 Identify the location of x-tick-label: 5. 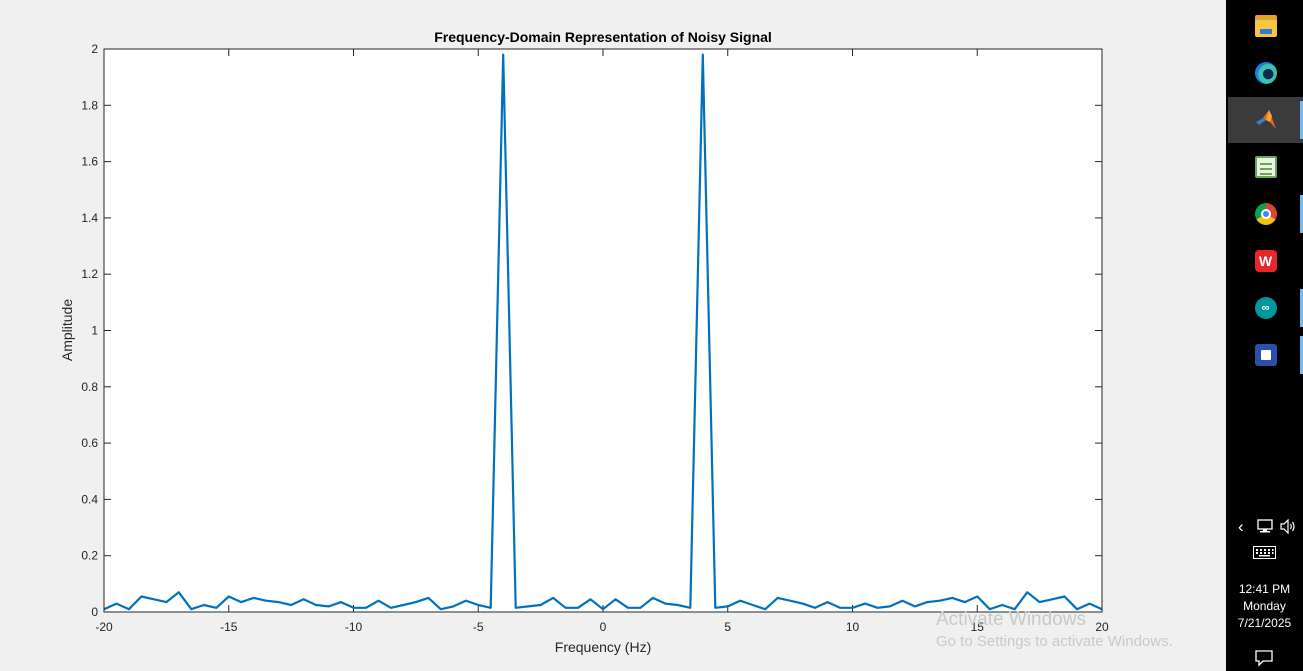
(727, 627).